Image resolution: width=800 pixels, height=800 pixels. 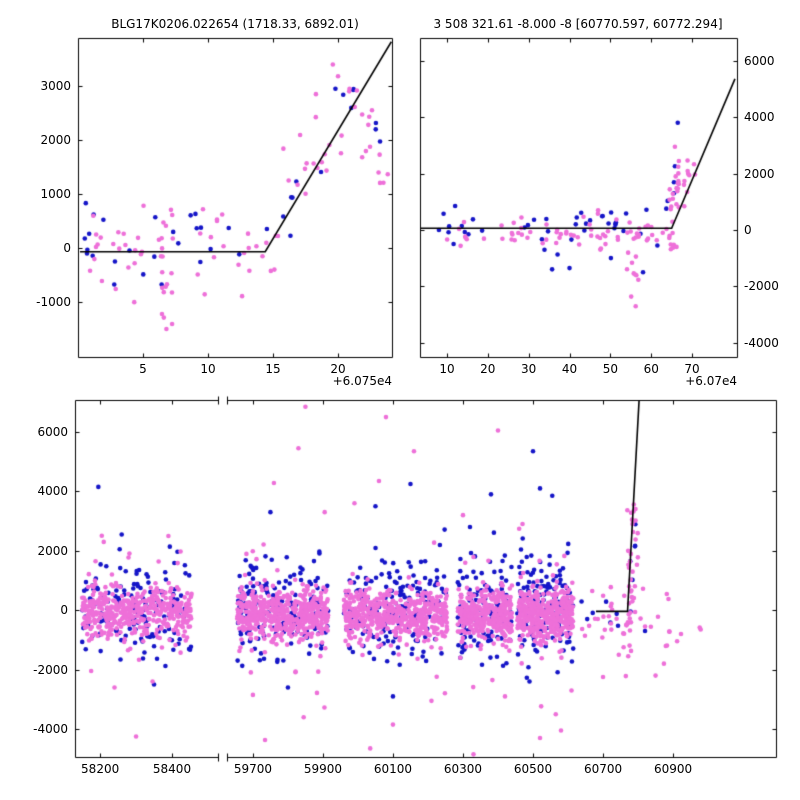 I want to click on x-tick-label: 60500, so click(x=533, y=769).